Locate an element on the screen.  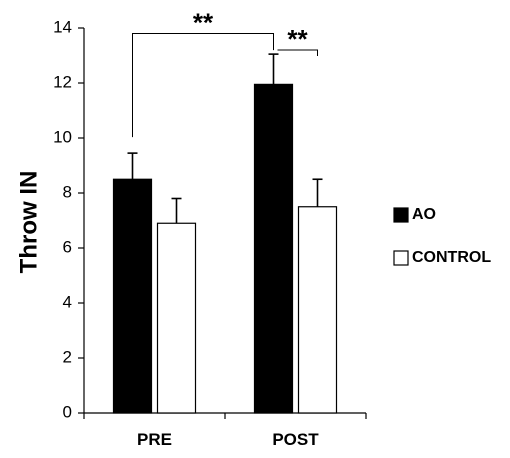
bar-control-post is located at coordinates (317, 310).